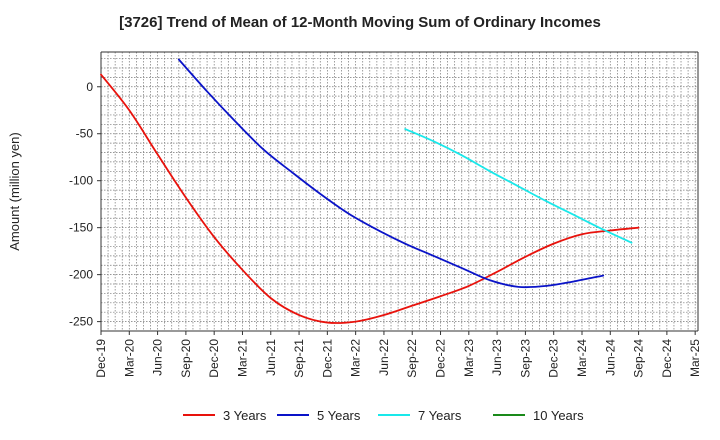 The image size is (720, 440). Describe the element at coordinates (81, 322) in the screenshot. I see `y-tick-label: -250` at that location.